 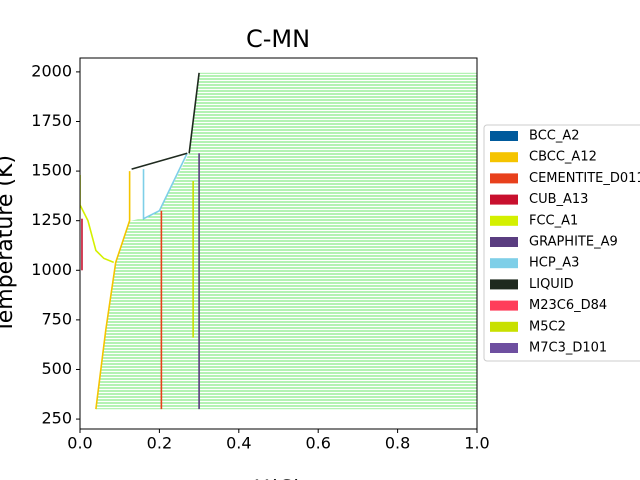 What do you see at coordinates (568, 305) in the screenshot?
I see `legend-label: M23C6_D84` at bounding box center [568, 305].